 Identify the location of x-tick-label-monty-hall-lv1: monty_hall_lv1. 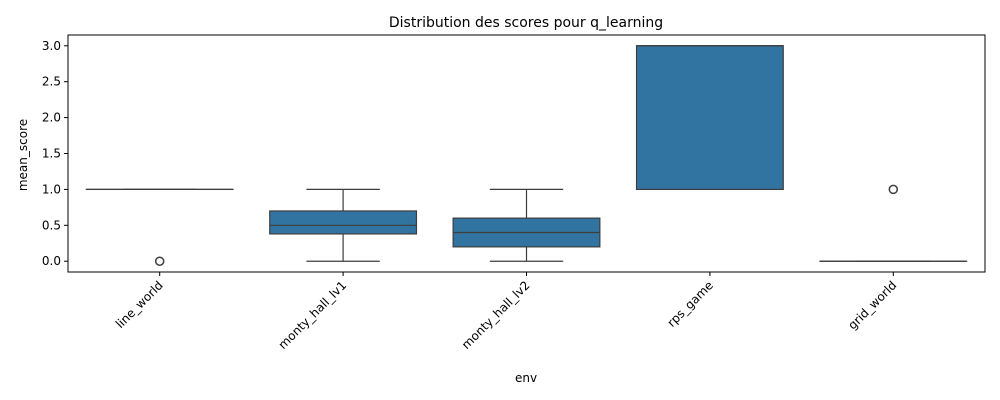
(313, 315).